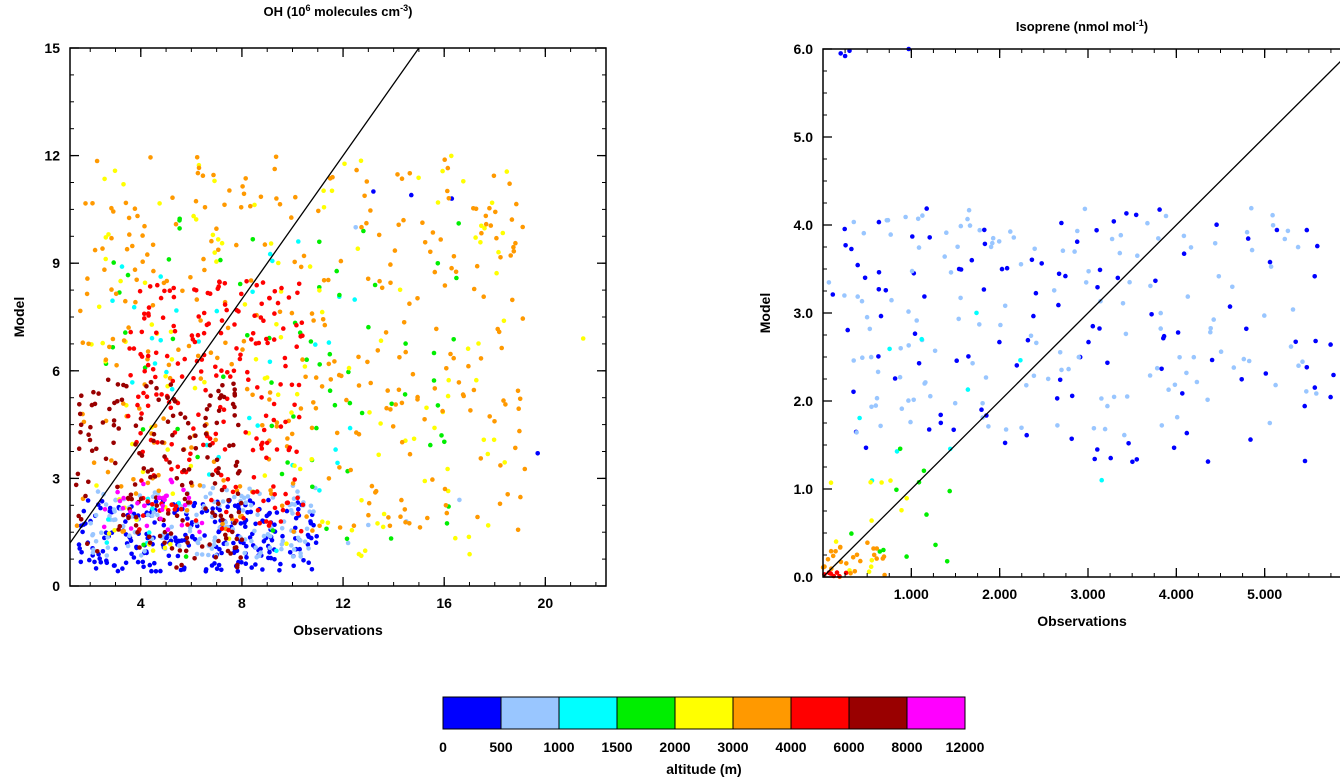 Image resolution: width=1340 pixels, height=780 pixels. Describe the element at coordinates (765, 313) in the screenshot. I see `isoprene-ylabel: Model` at that location.